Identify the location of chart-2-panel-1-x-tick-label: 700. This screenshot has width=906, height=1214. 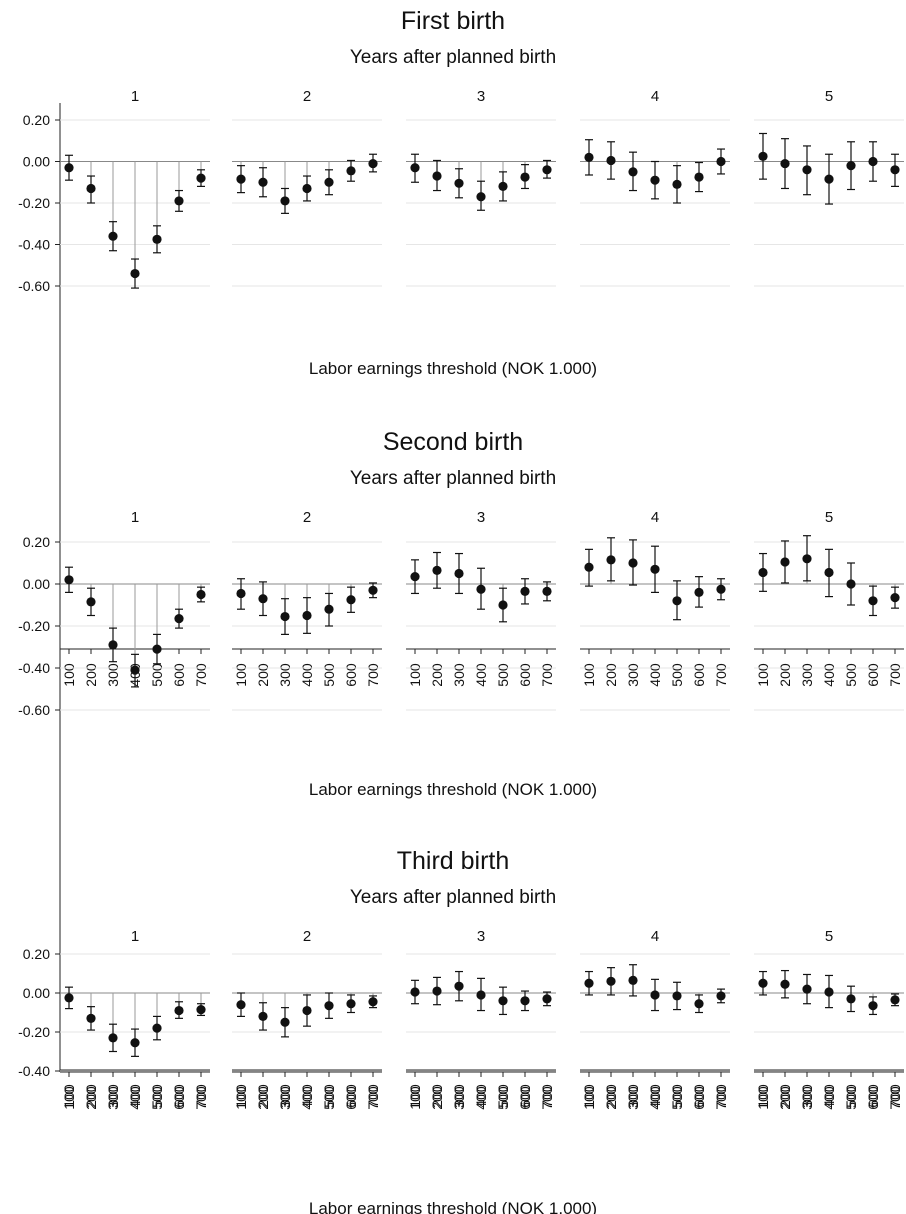
(201, 1096).